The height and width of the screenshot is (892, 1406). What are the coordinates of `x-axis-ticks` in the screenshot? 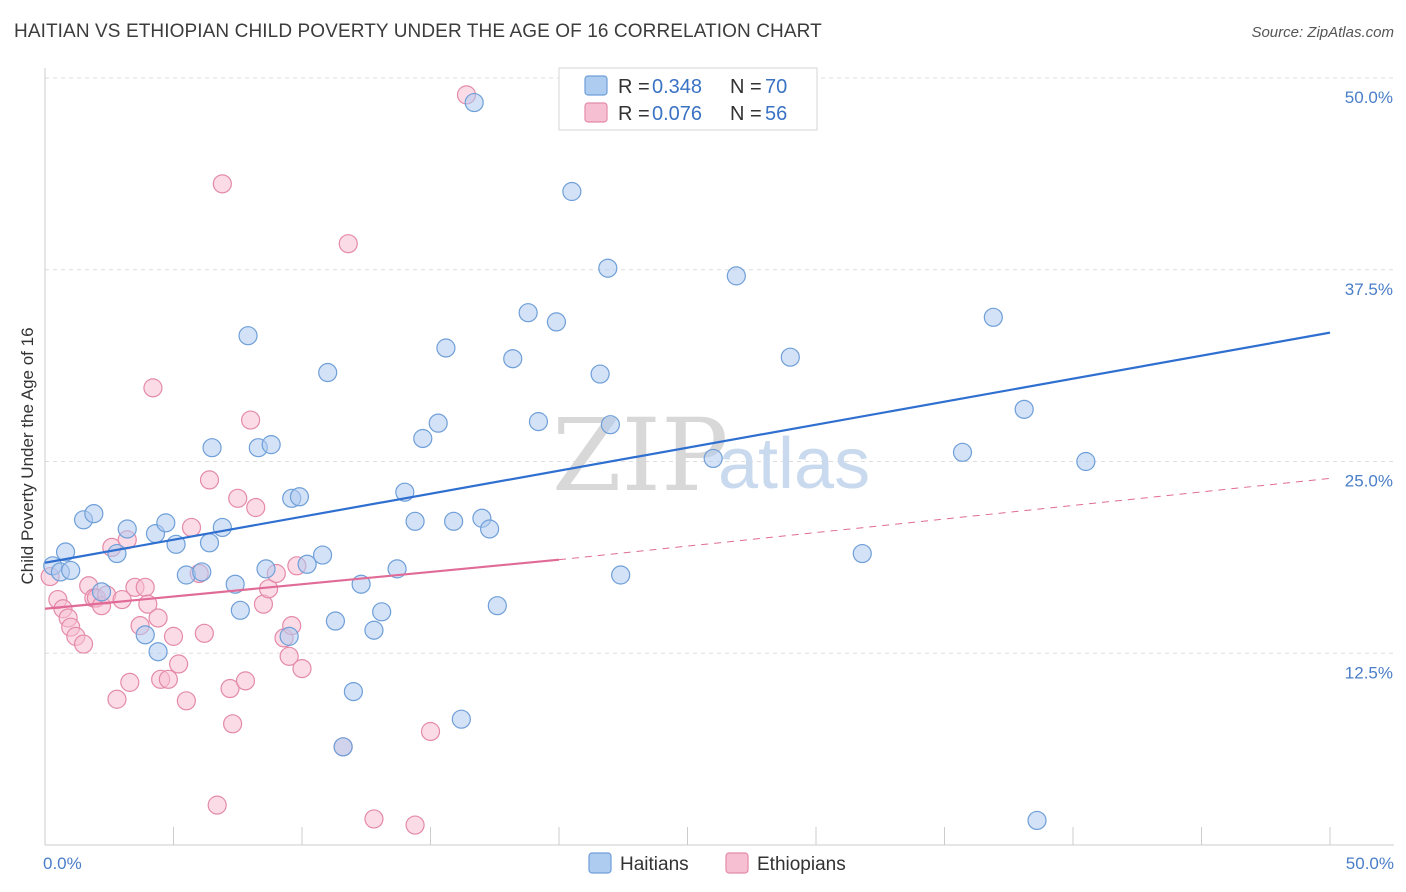 It's located at (687, 836).